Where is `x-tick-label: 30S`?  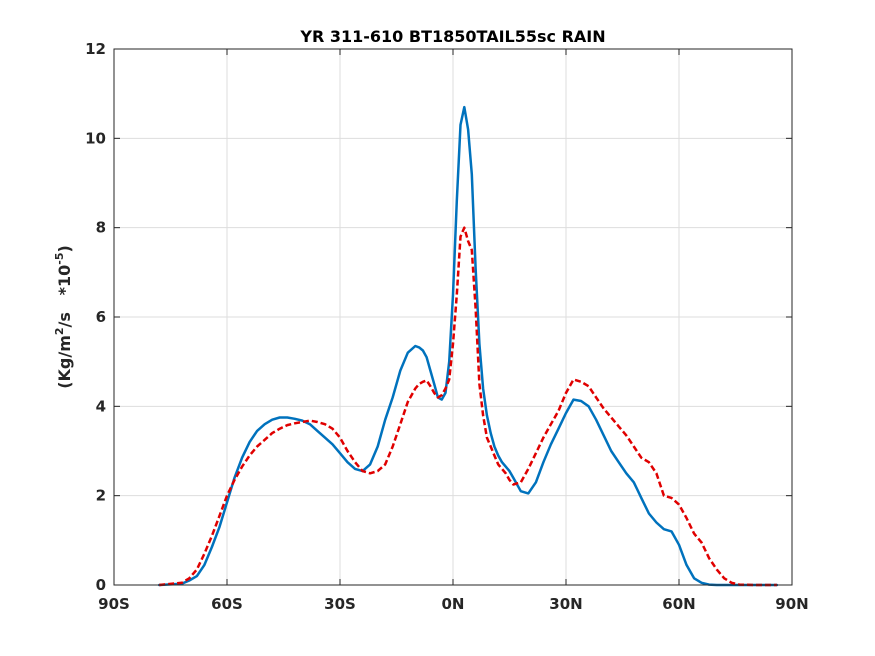
x-tick-label: 30S is located at coordinates (340, 604).